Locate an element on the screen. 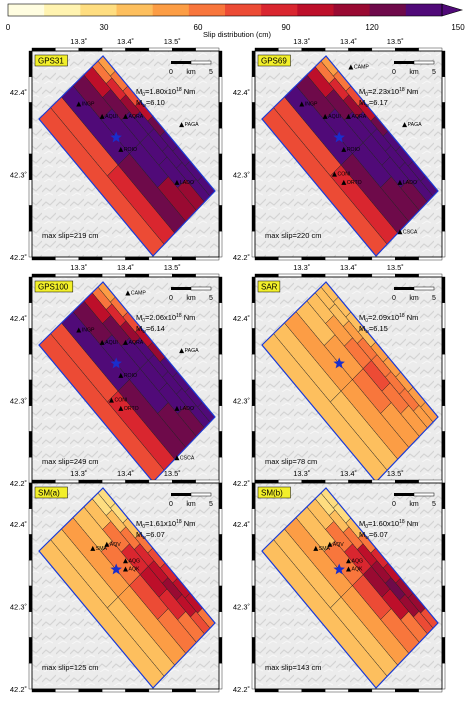 The width and height of the screenshot is (474, 701). panel-label-badge is located at coordinates (269, 286).